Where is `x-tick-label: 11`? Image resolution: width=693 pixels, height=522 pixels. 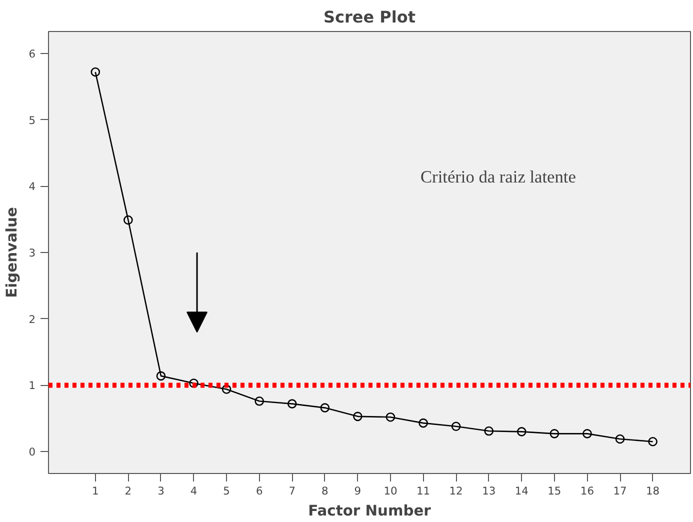
x-tick-label: 11 is located at coordinates (423, 491).